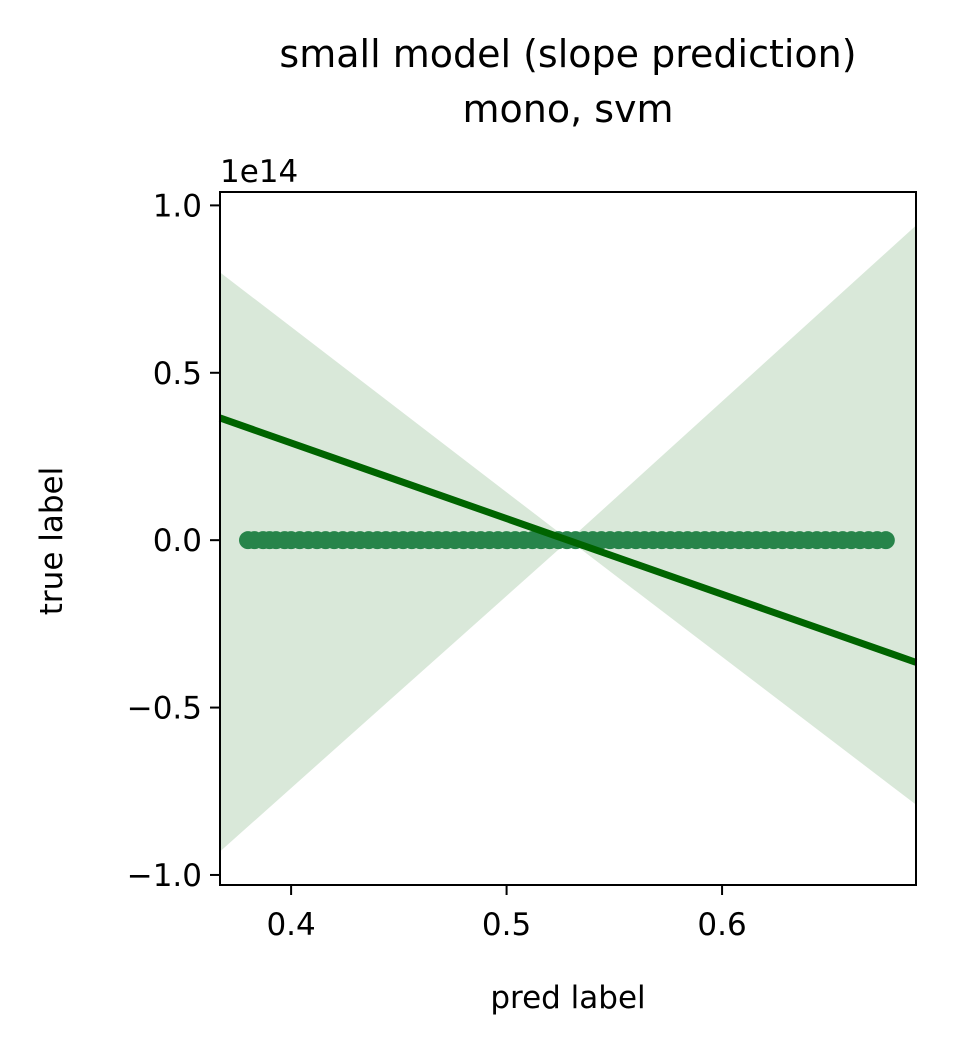  I want to click on x-tick-label: 0.5, so click(506, 925).